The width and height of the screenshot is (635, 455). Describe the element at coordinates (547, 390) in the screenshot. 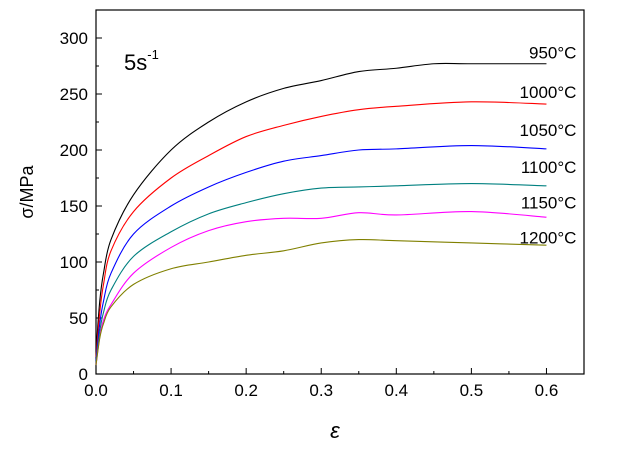

I see `x-tick-label: 0.6` at that location.